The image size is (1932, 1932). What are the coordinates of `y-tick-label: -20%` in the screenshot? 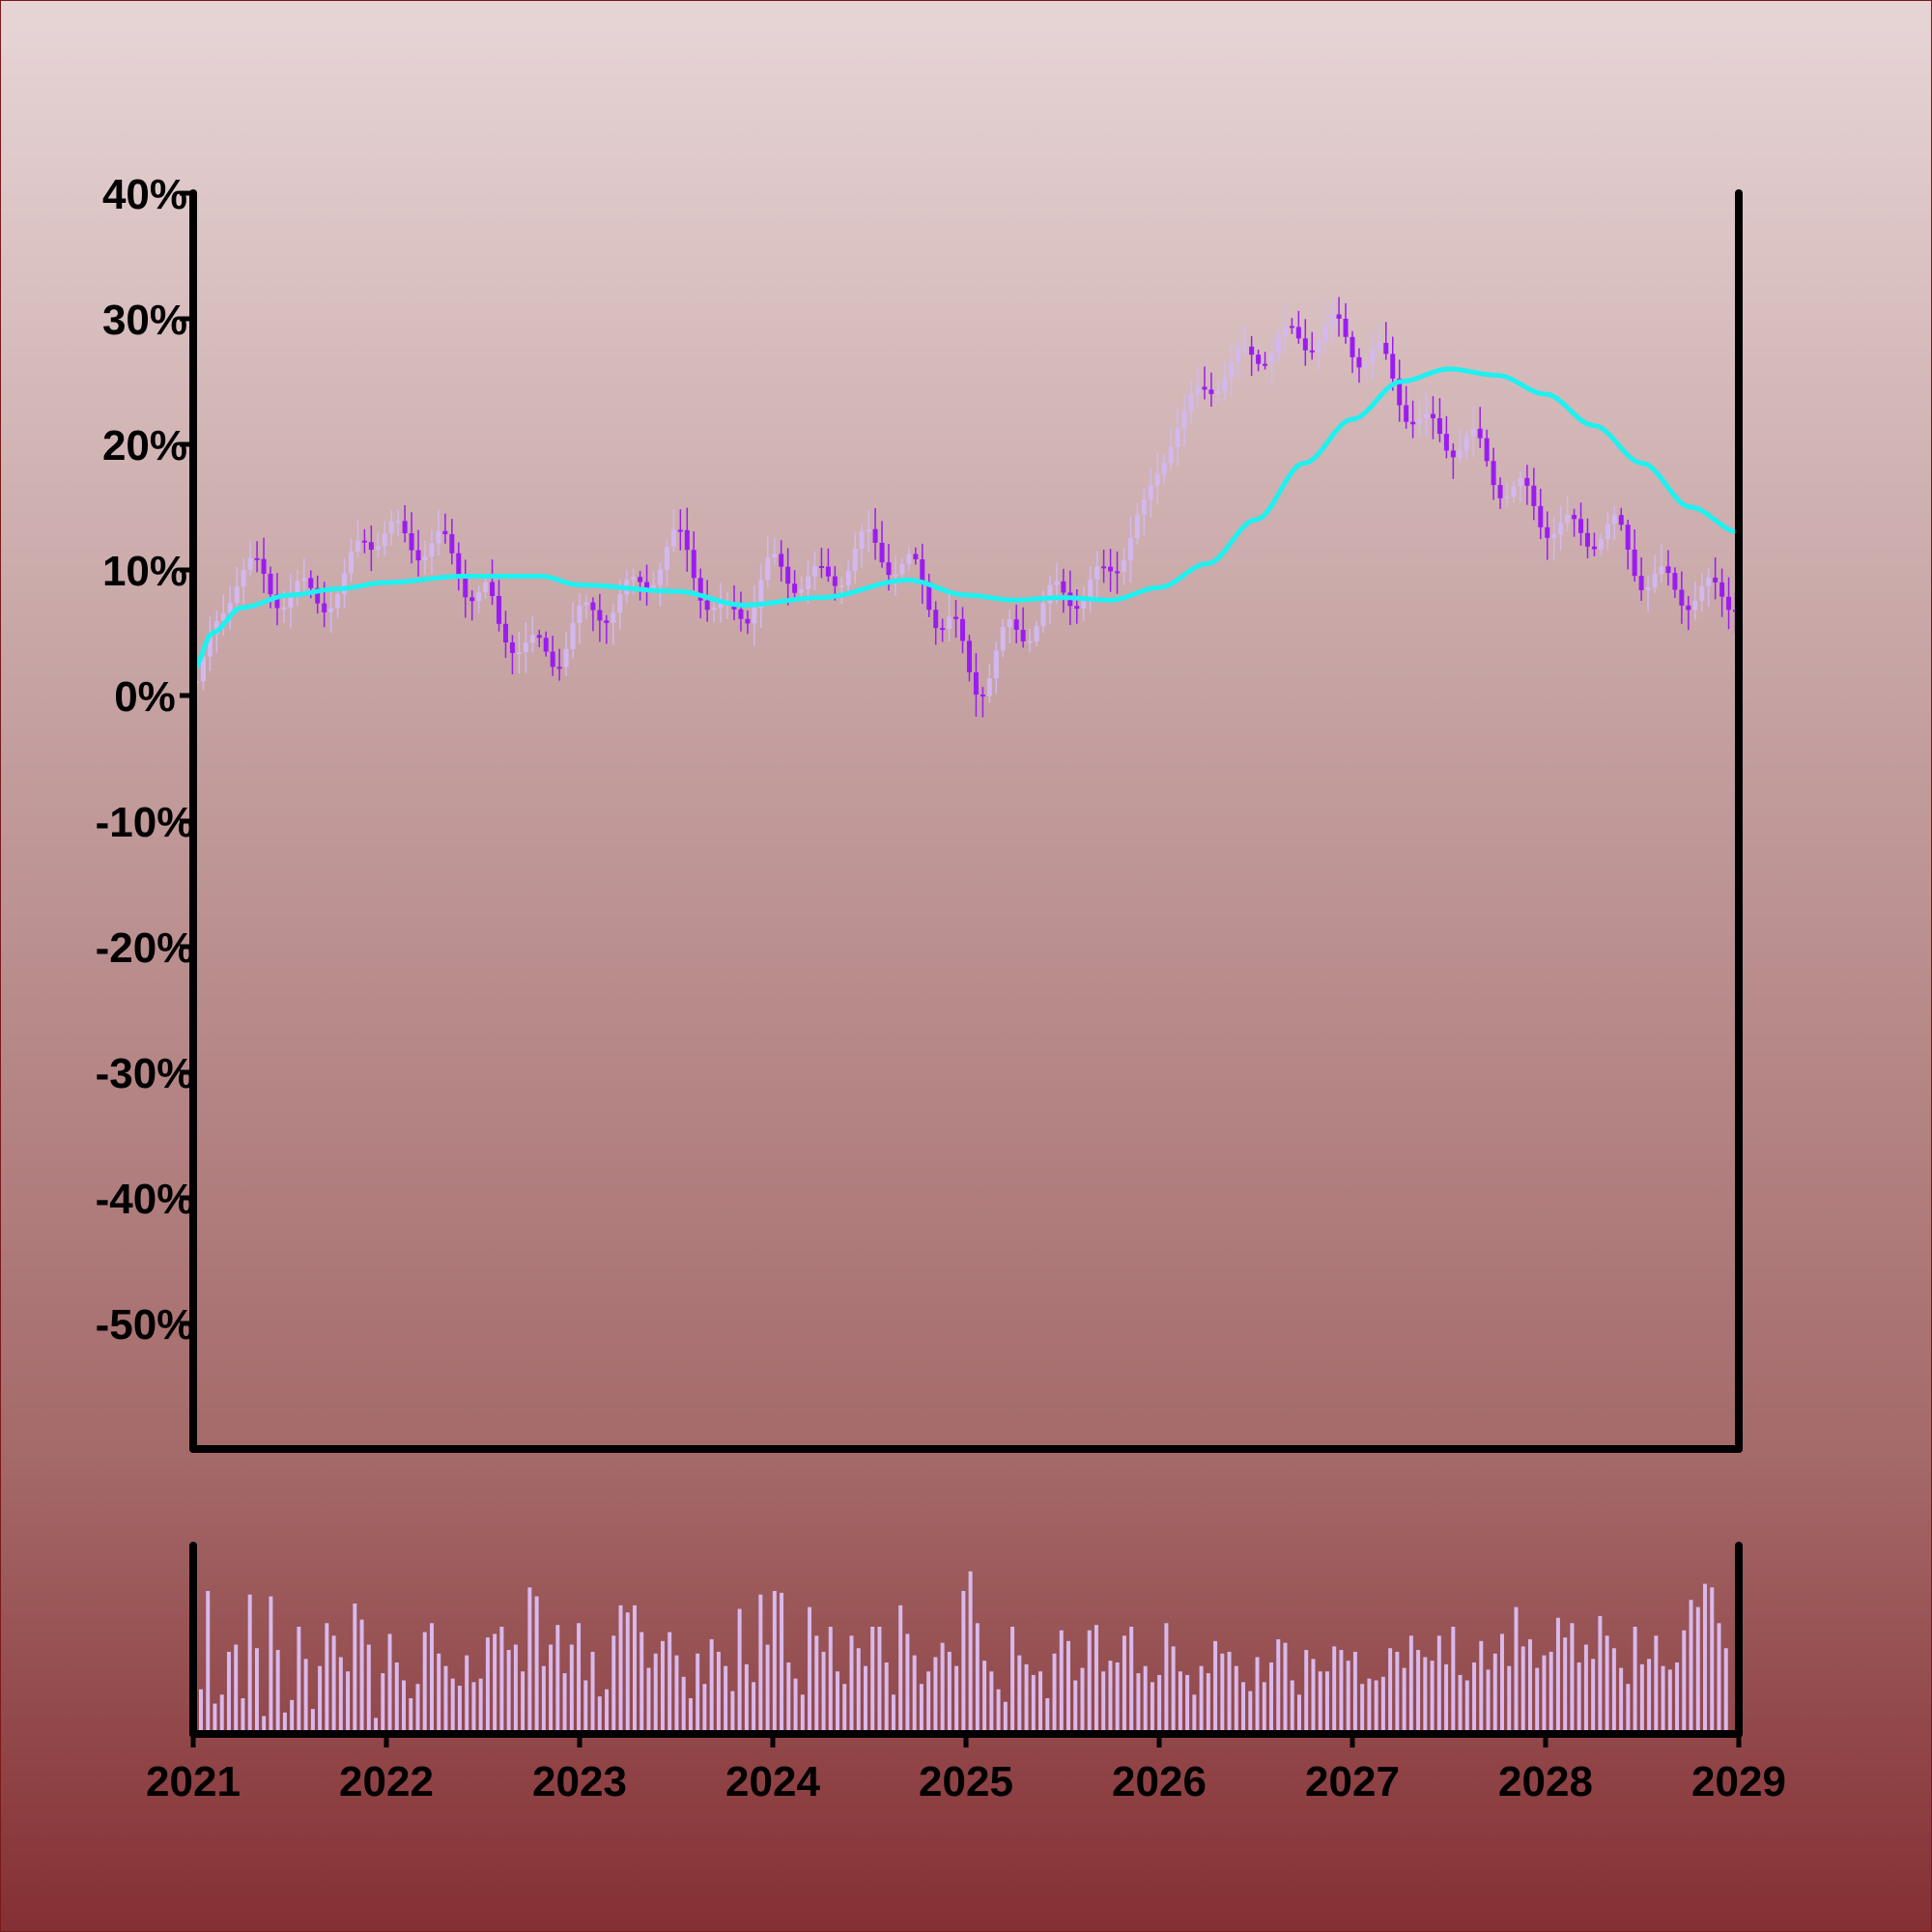 It's located at (145, 948).